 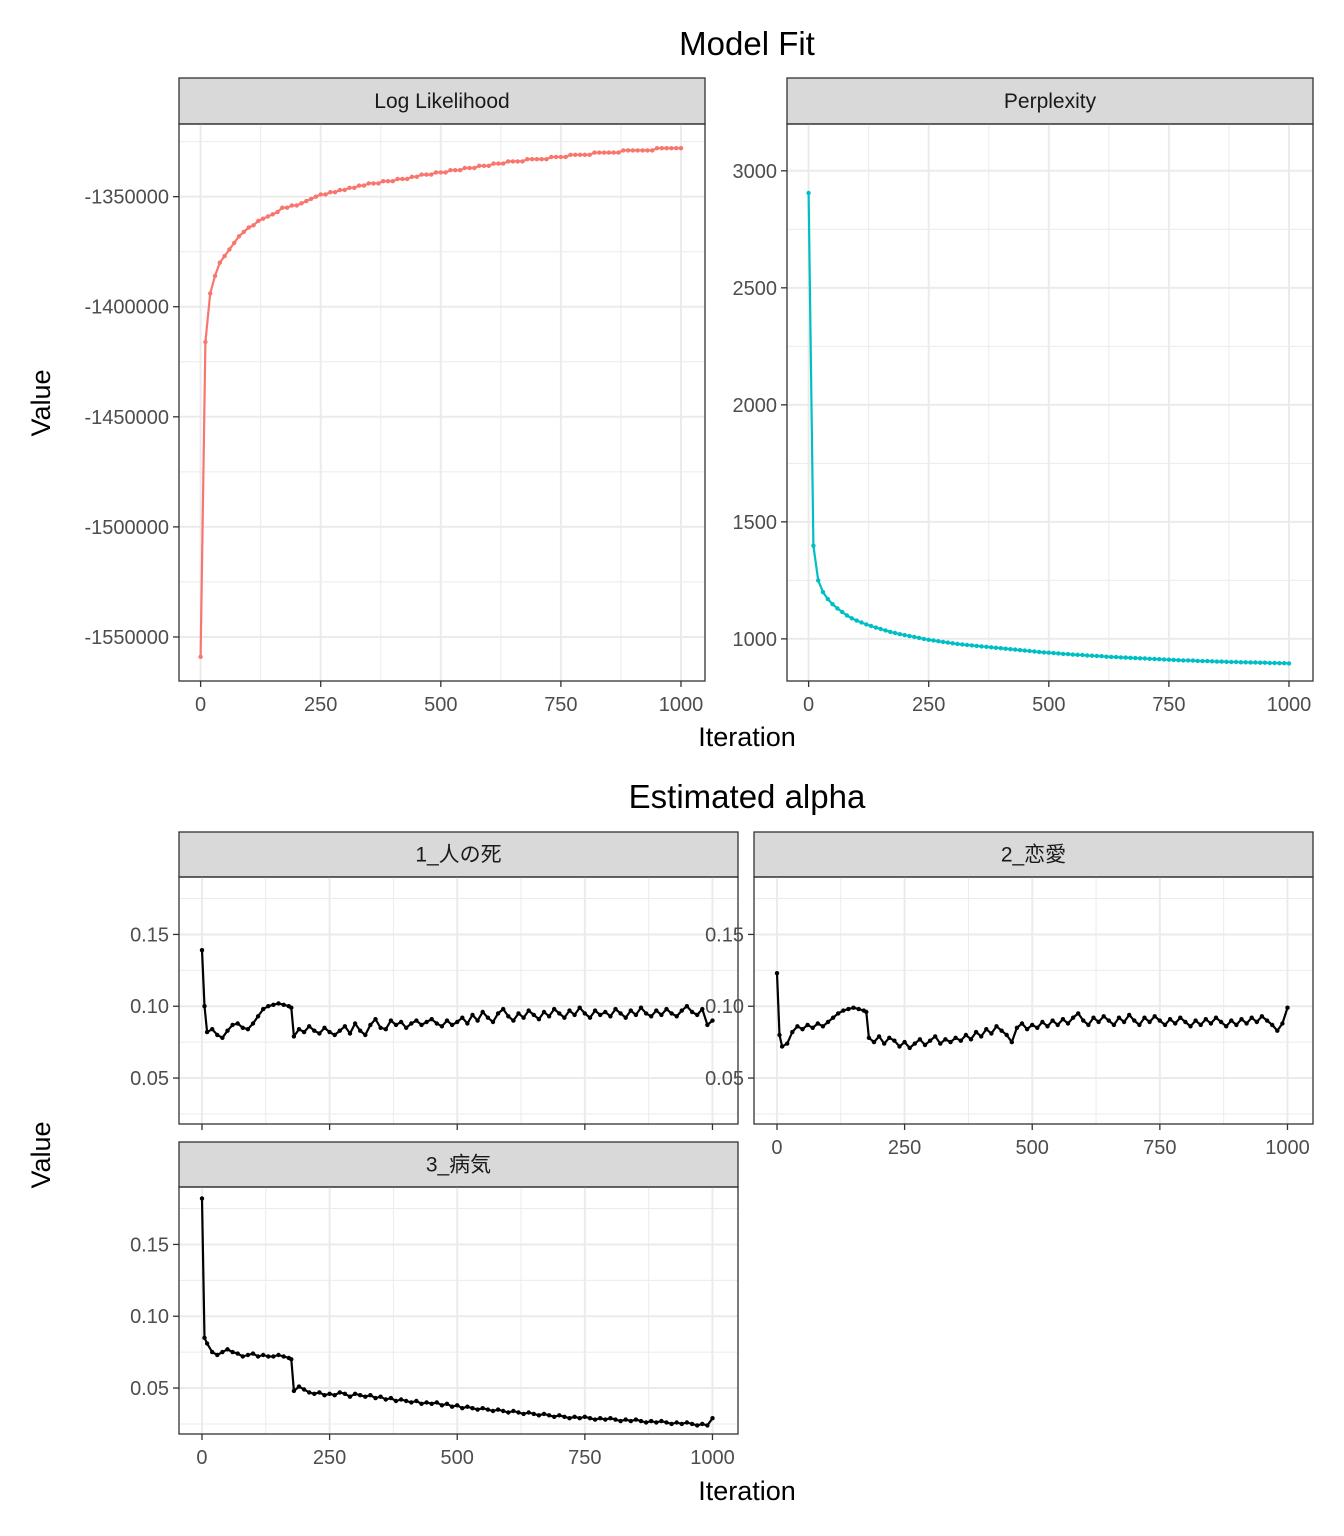 I want to click on x-tick-label: 1000, so click(x=712, y=1458).